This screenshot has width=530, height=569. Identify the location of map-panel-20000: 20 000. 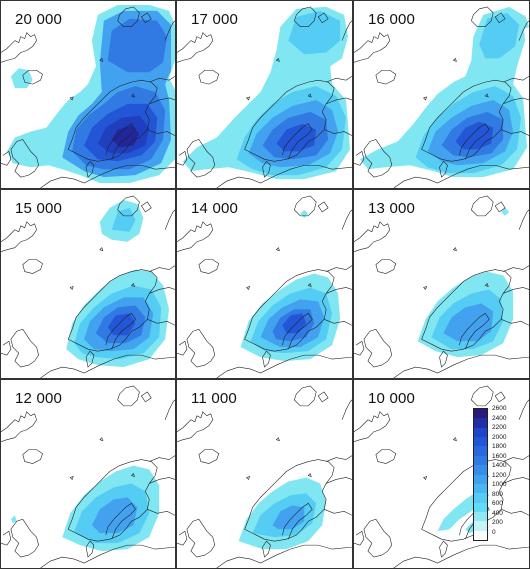
(88, 94).